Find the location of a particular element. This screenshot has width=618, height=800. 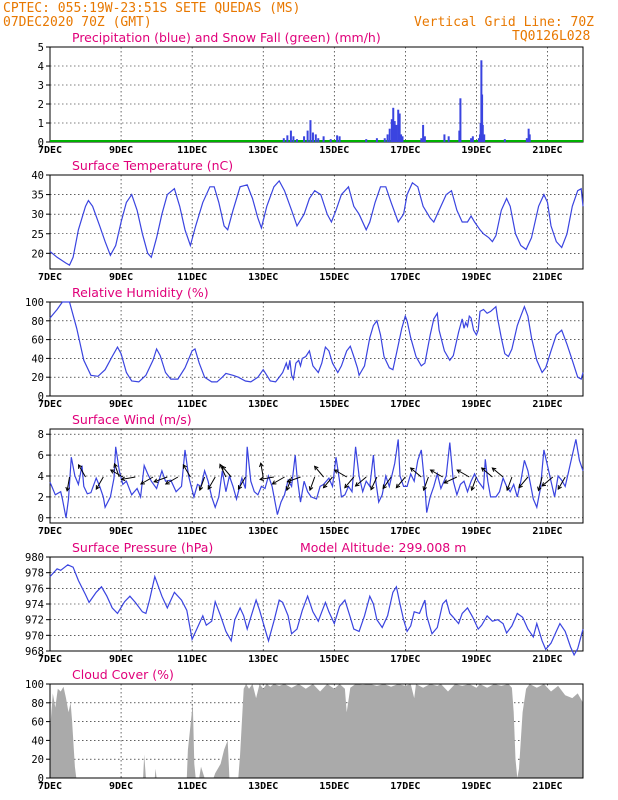

panel-title: Surface Pressure (hPa) is located at coordinates (142, 547).